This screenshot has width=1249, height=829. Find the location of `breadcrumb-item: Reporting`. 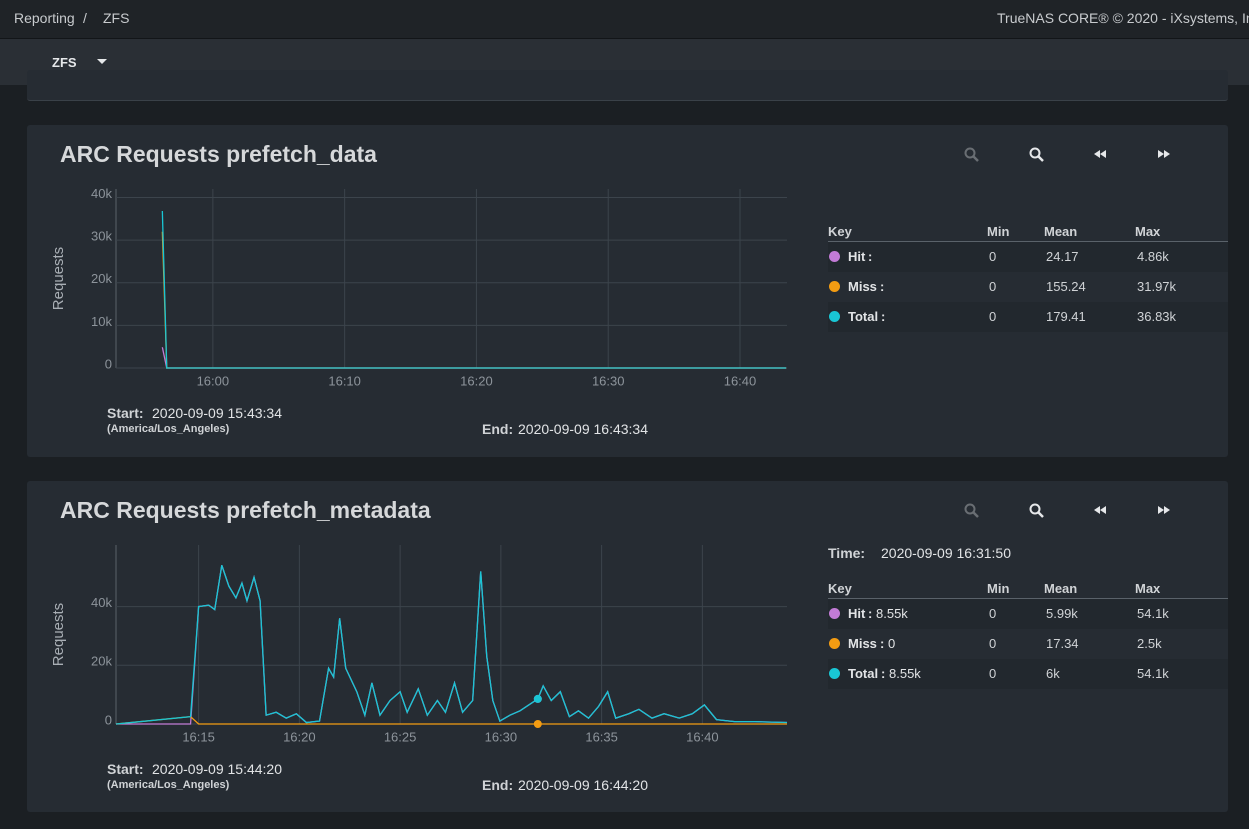

breadcrumb-item: Reporting is located at coordinates (44, 18).